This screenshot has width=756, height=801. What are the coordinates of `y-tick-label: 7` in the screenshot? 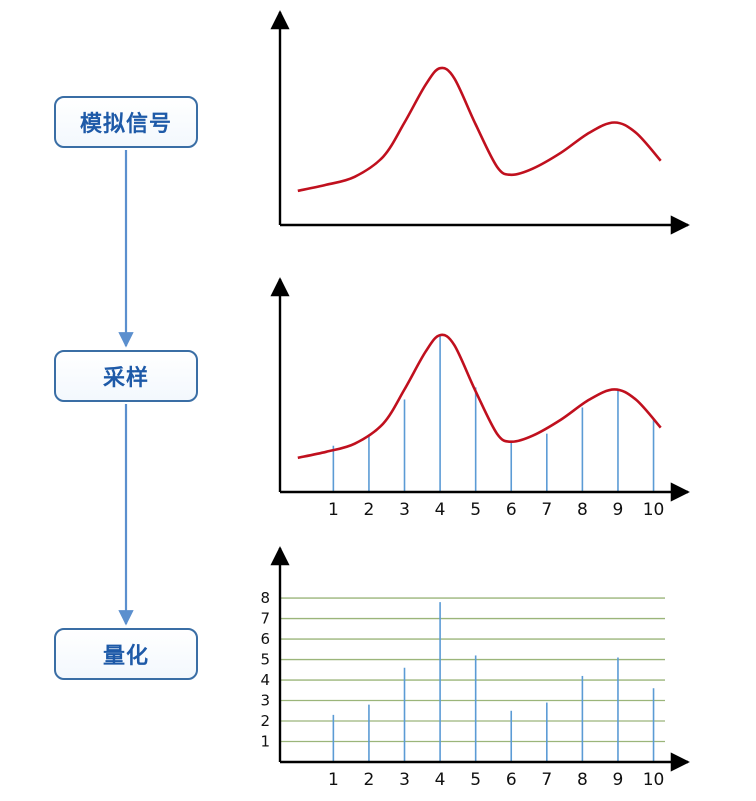 It's located at (265, 619).